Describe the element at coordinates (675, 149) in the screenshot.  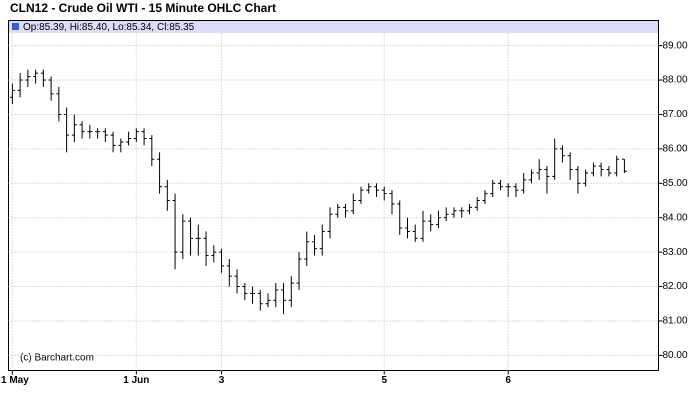
I see `y-tick-label: 86.00` at that location.